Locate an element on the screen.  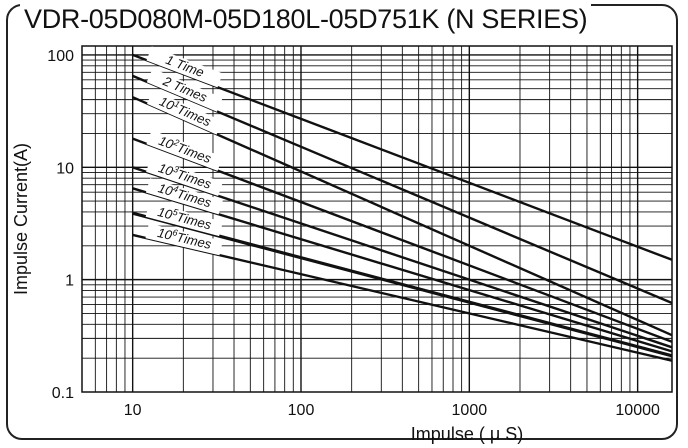
curve-label: 103Times is located at coordinates (184, 177).